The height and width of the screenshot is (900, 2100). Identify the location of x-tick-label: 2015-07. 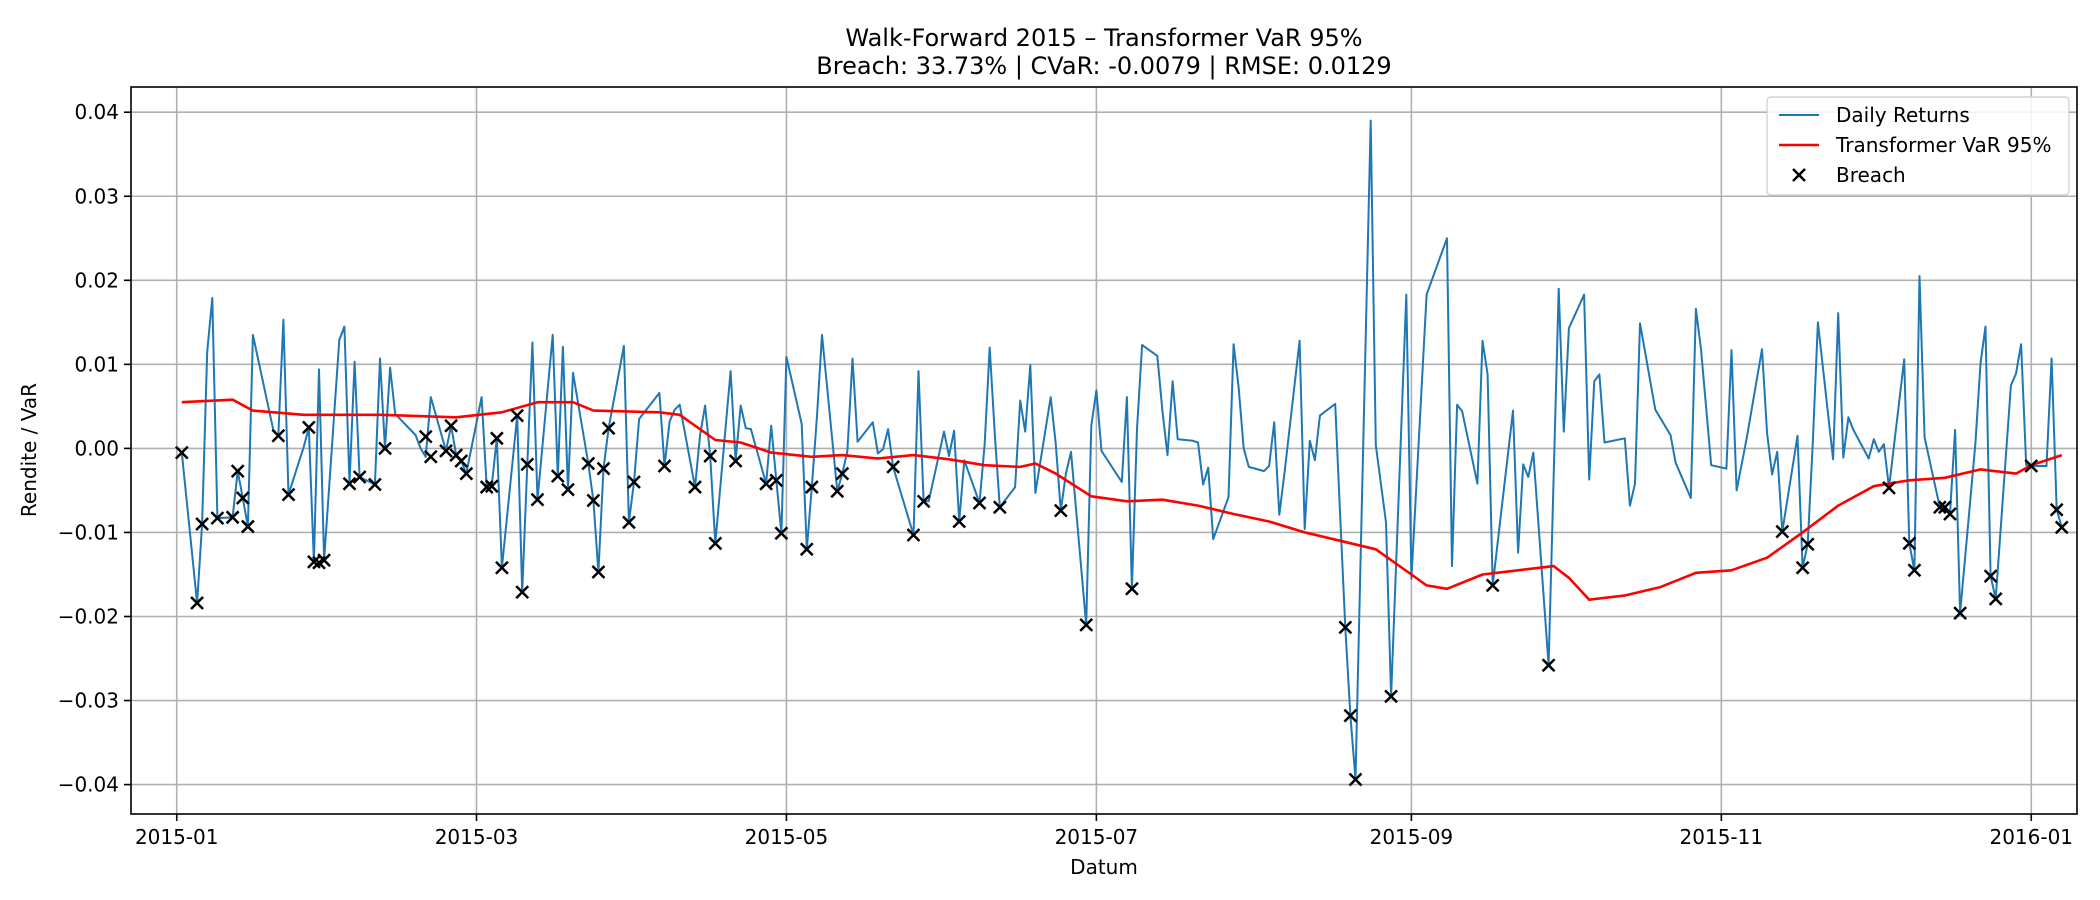
(1097, 837).